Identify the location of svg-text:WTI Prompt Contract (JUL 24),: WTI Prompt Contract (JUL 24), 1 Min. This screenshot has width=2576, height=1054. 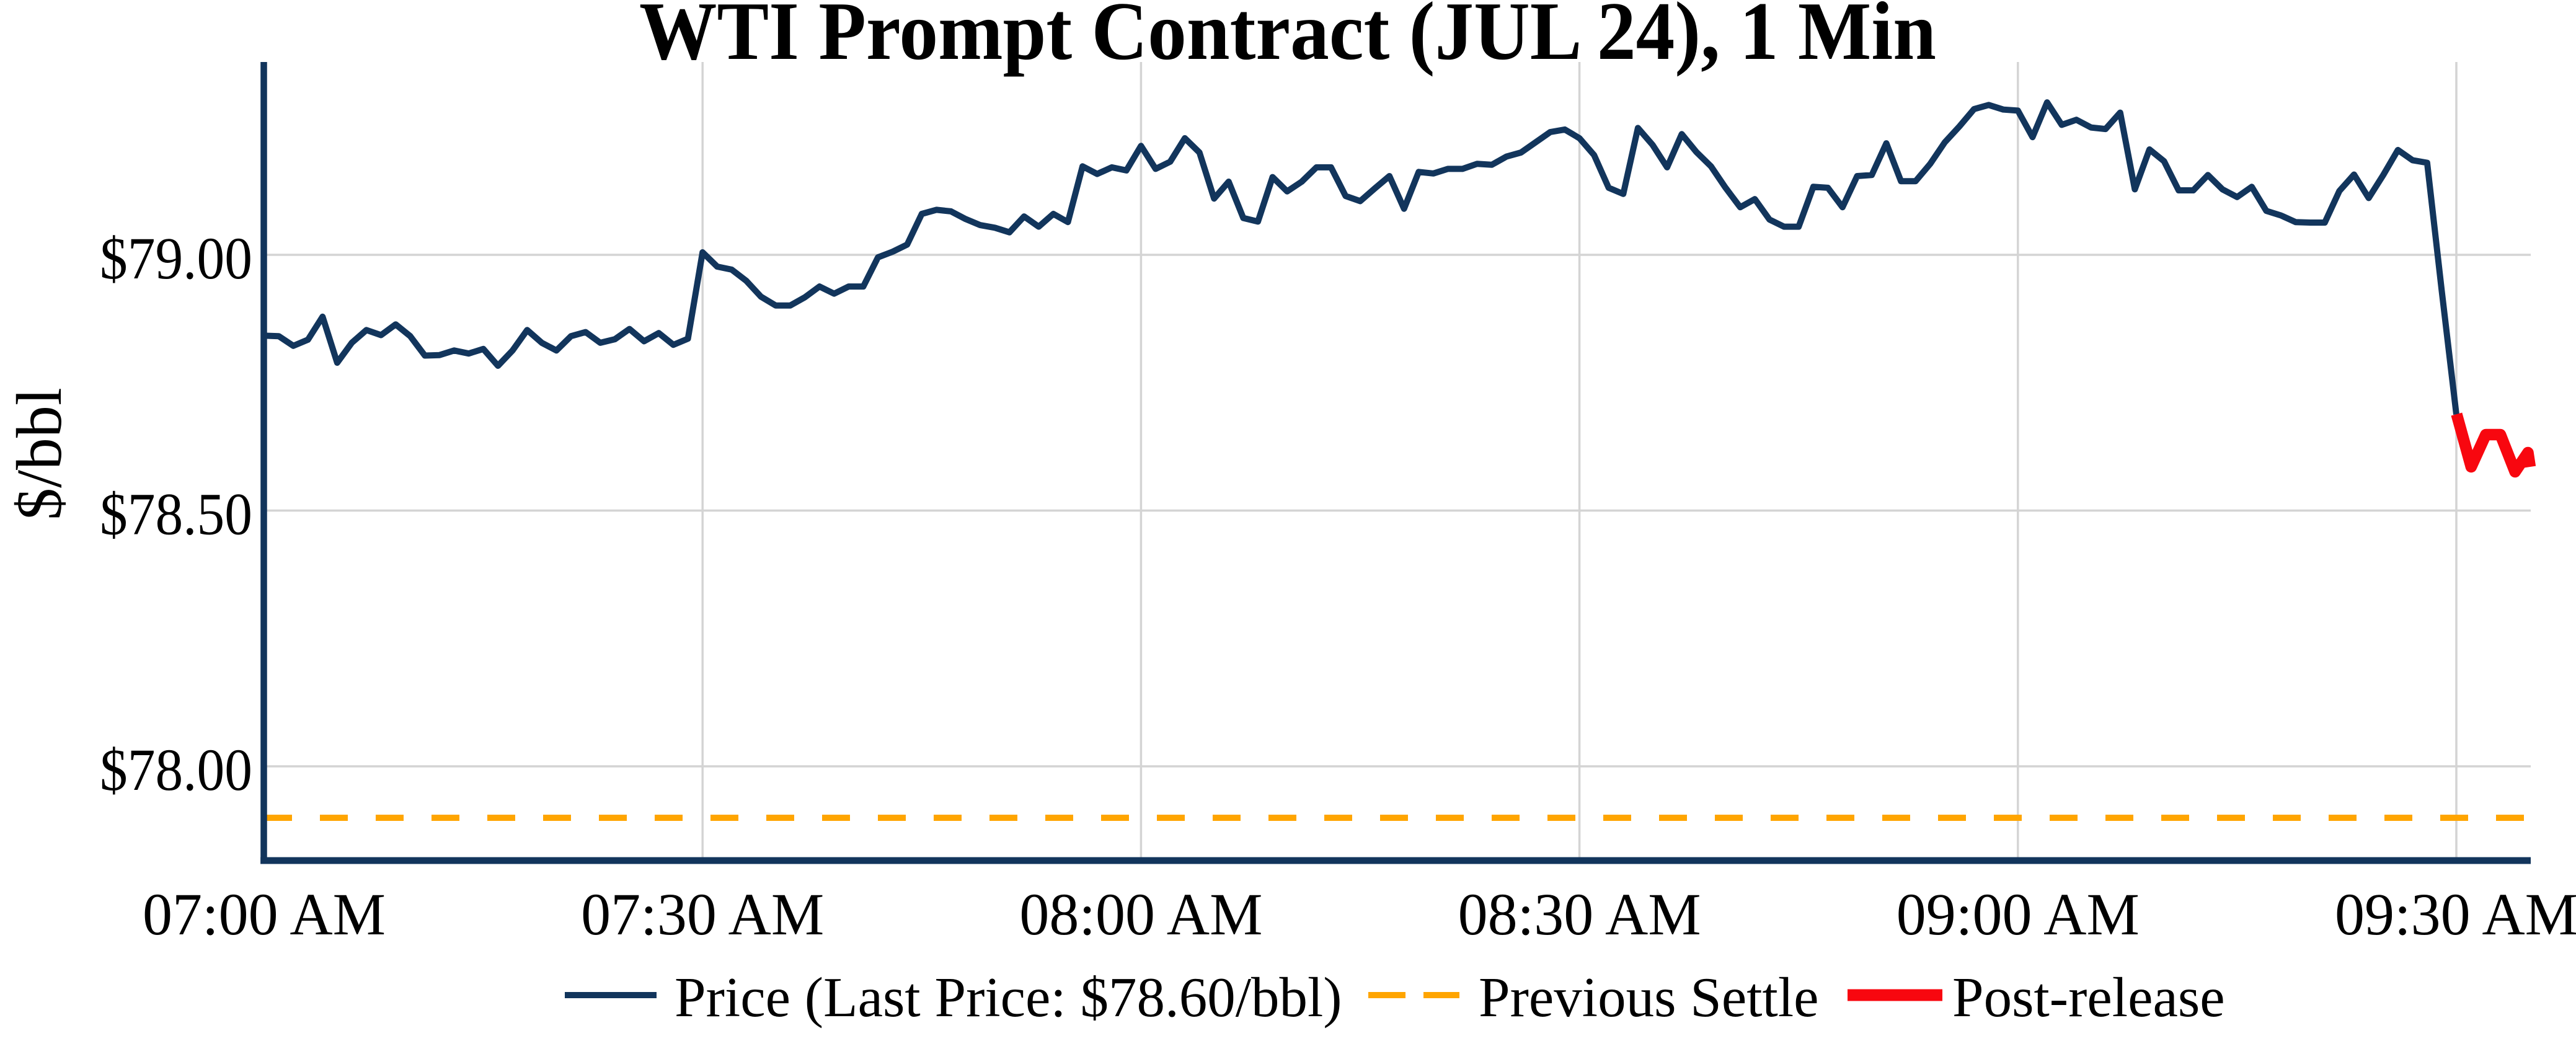
(1288, 38).